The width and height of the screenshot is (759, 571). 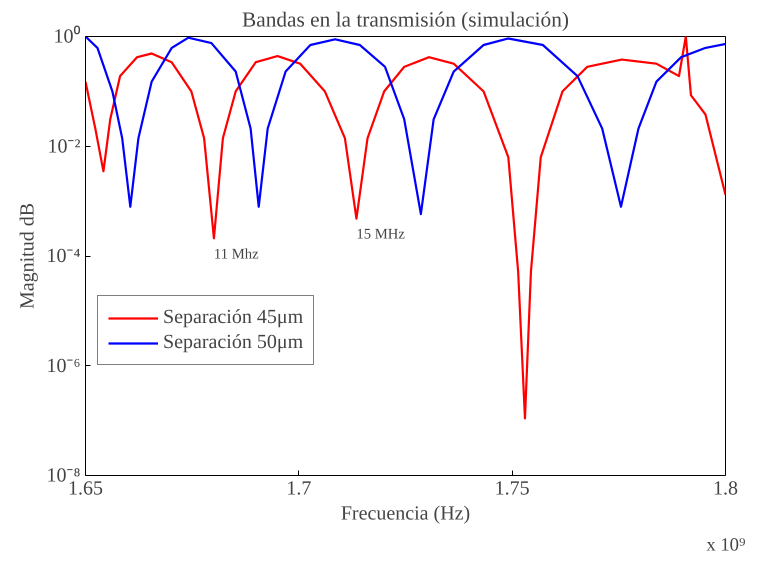 I want to click on y-tick-label: 10⁻², so click(x=64, y=146).